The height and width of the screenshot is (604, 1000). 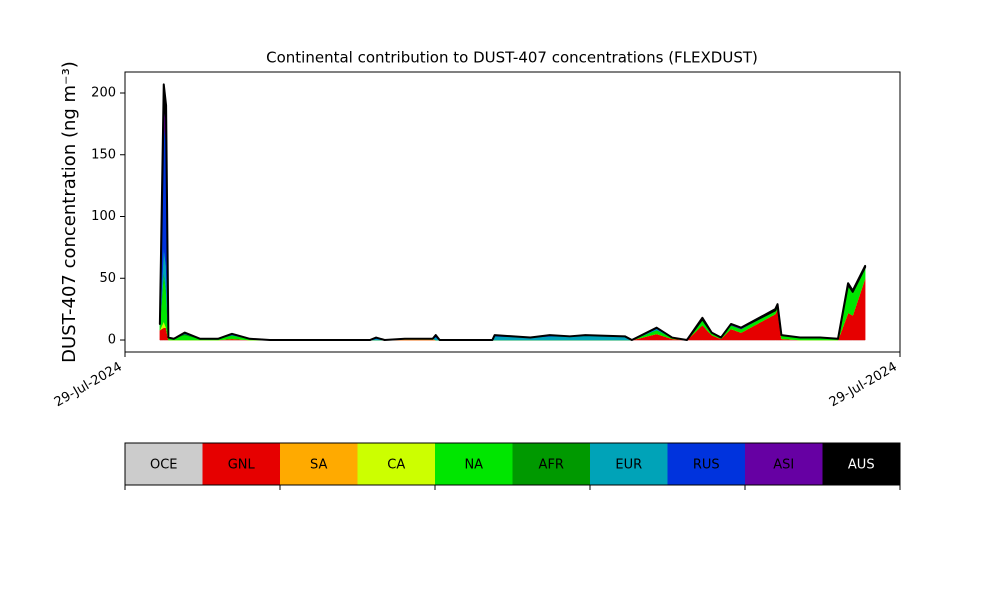 I want to click on legend-ticks, so click(x=512, y=487).